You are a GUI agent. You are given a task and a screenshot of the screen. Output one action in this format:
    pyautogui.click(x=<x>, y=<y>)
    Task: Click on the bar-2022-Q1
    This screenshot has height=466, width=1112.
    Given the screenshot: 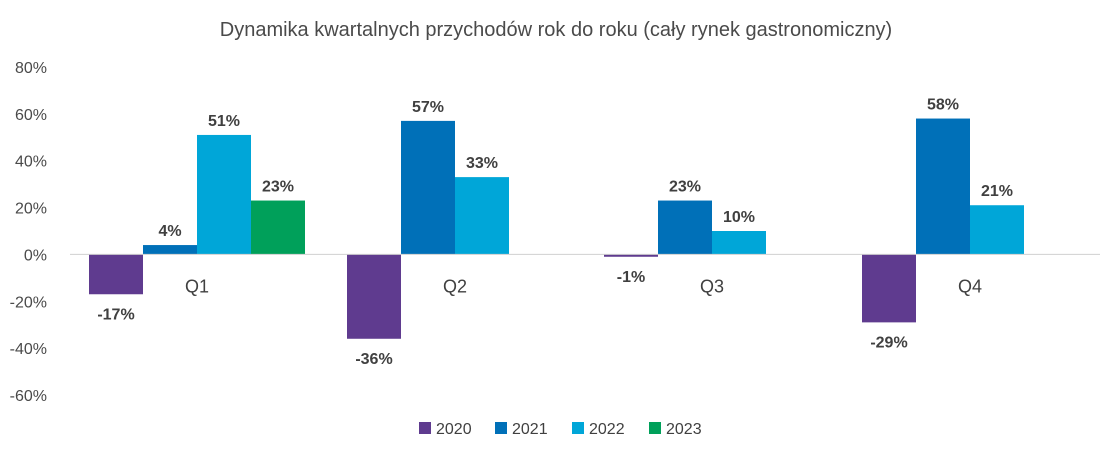 What is the action you would take?
    pyautogui.click(x=224, y=194)
    